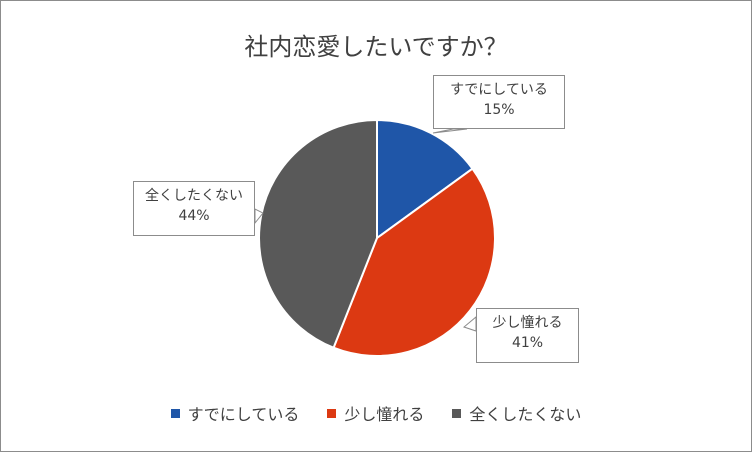 The height and width of the screenshot is (452, 752). What do you see at coordinates (425, 179) in the screenshot?
I see `pie-slice-already-dating` at bounding box center [425, 179].